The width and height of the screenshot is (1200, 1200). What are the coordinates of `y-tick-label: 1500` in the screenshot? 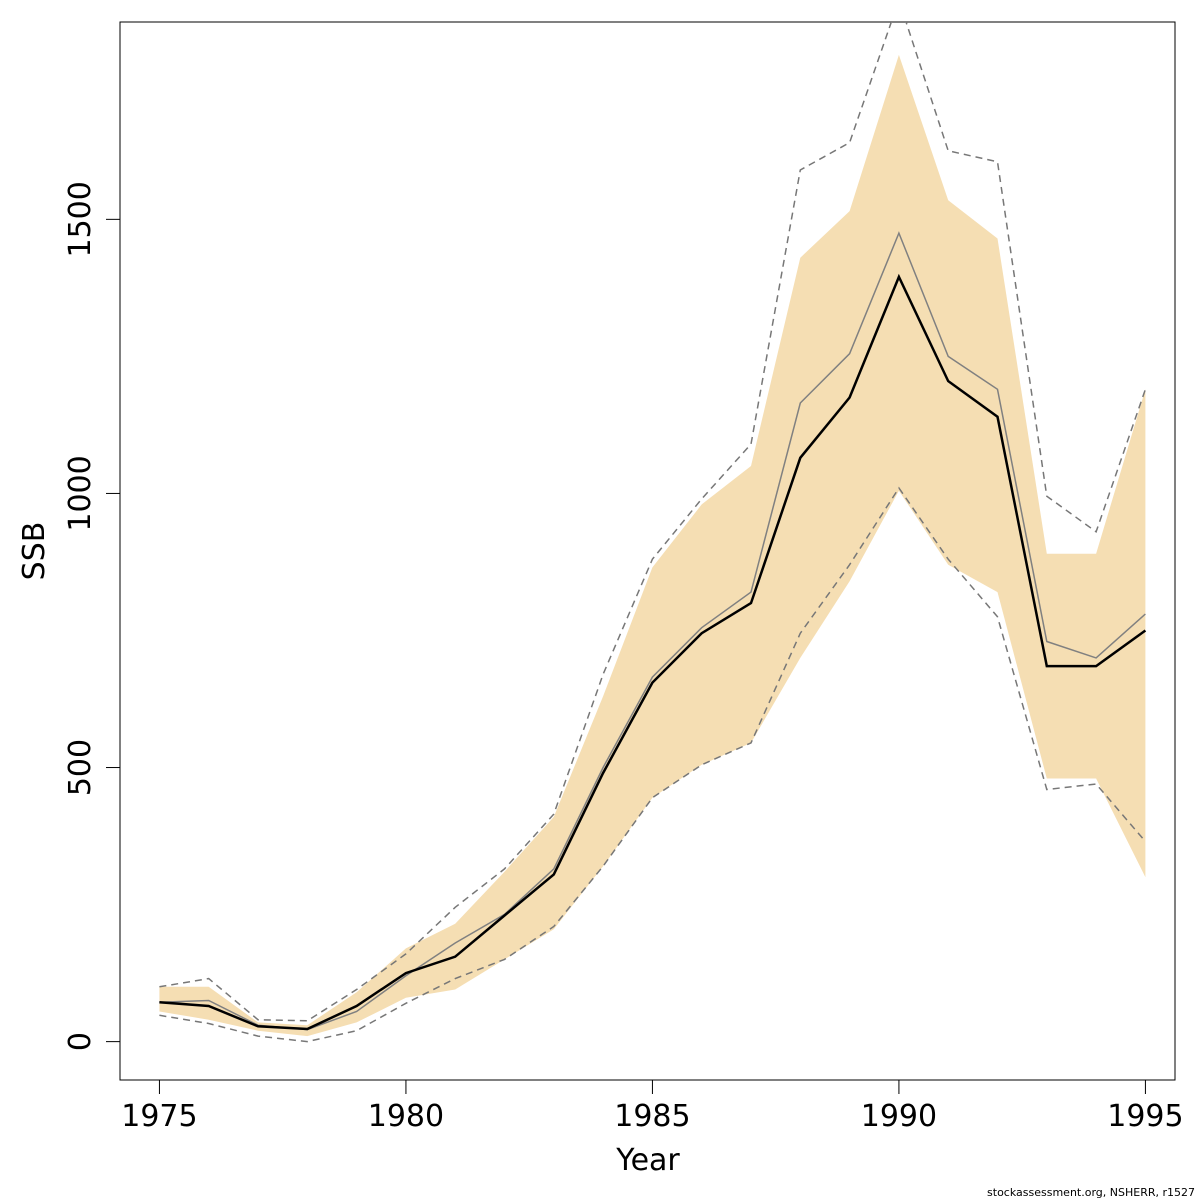 It's located at (80, 219).